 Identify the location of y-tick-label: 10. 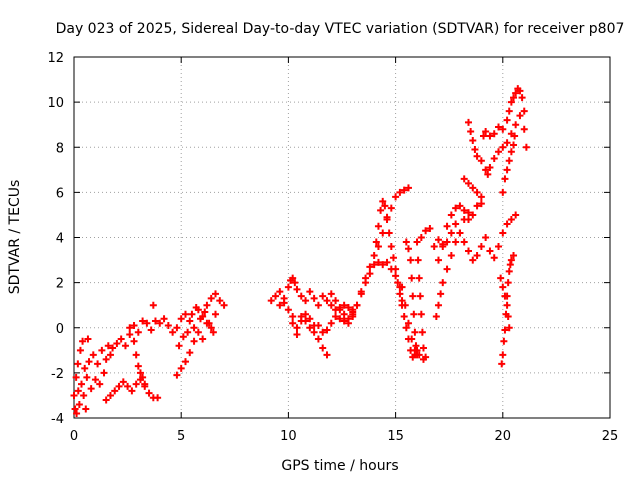
(55, 103).